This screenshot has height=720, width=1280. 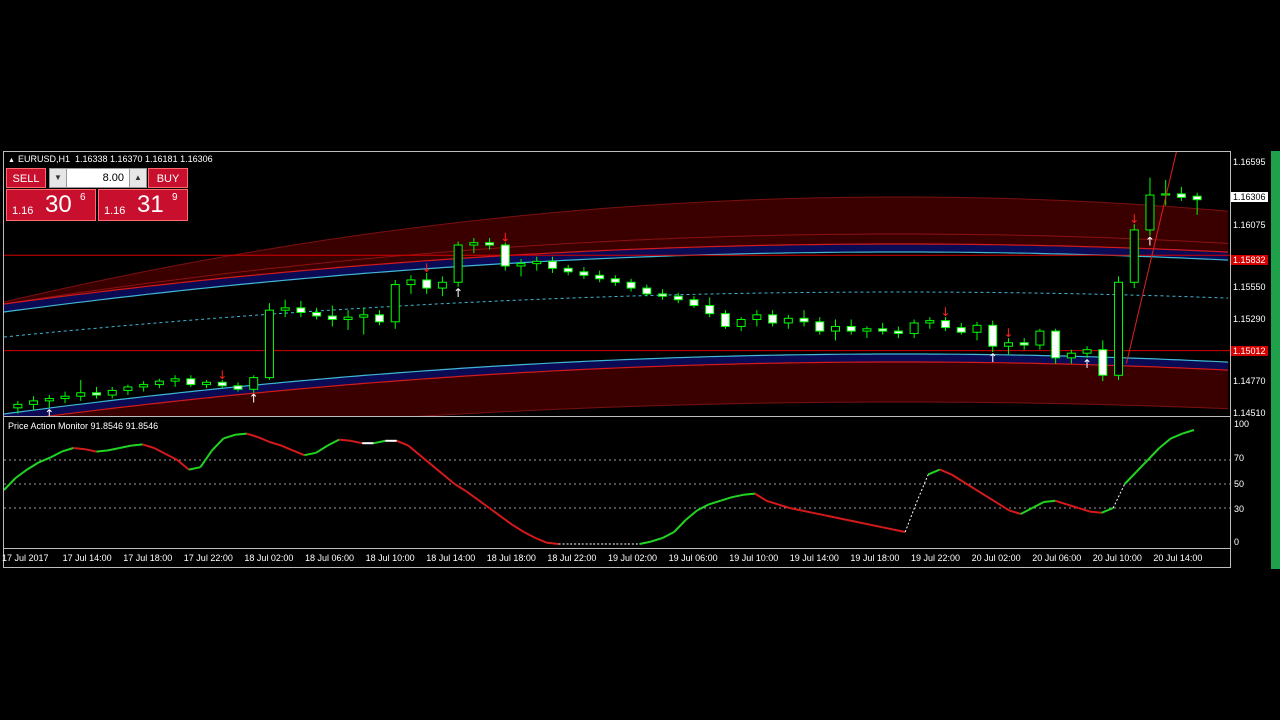 What do you see at coordinates (1249, 287) in the screenshot?
I see `price-tick: 1.15550` at bounding box center [1249, 287].